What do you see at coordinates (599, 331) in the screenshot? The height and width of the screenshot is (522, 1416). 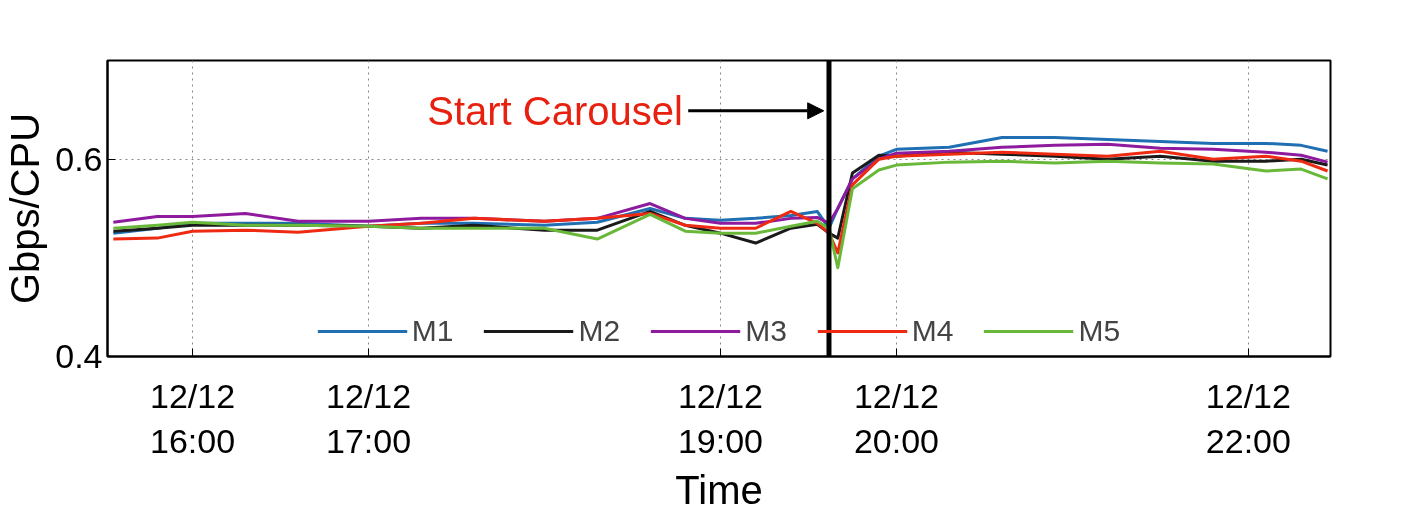 I see `legend-label: M2` at bounding box center [599, 331].